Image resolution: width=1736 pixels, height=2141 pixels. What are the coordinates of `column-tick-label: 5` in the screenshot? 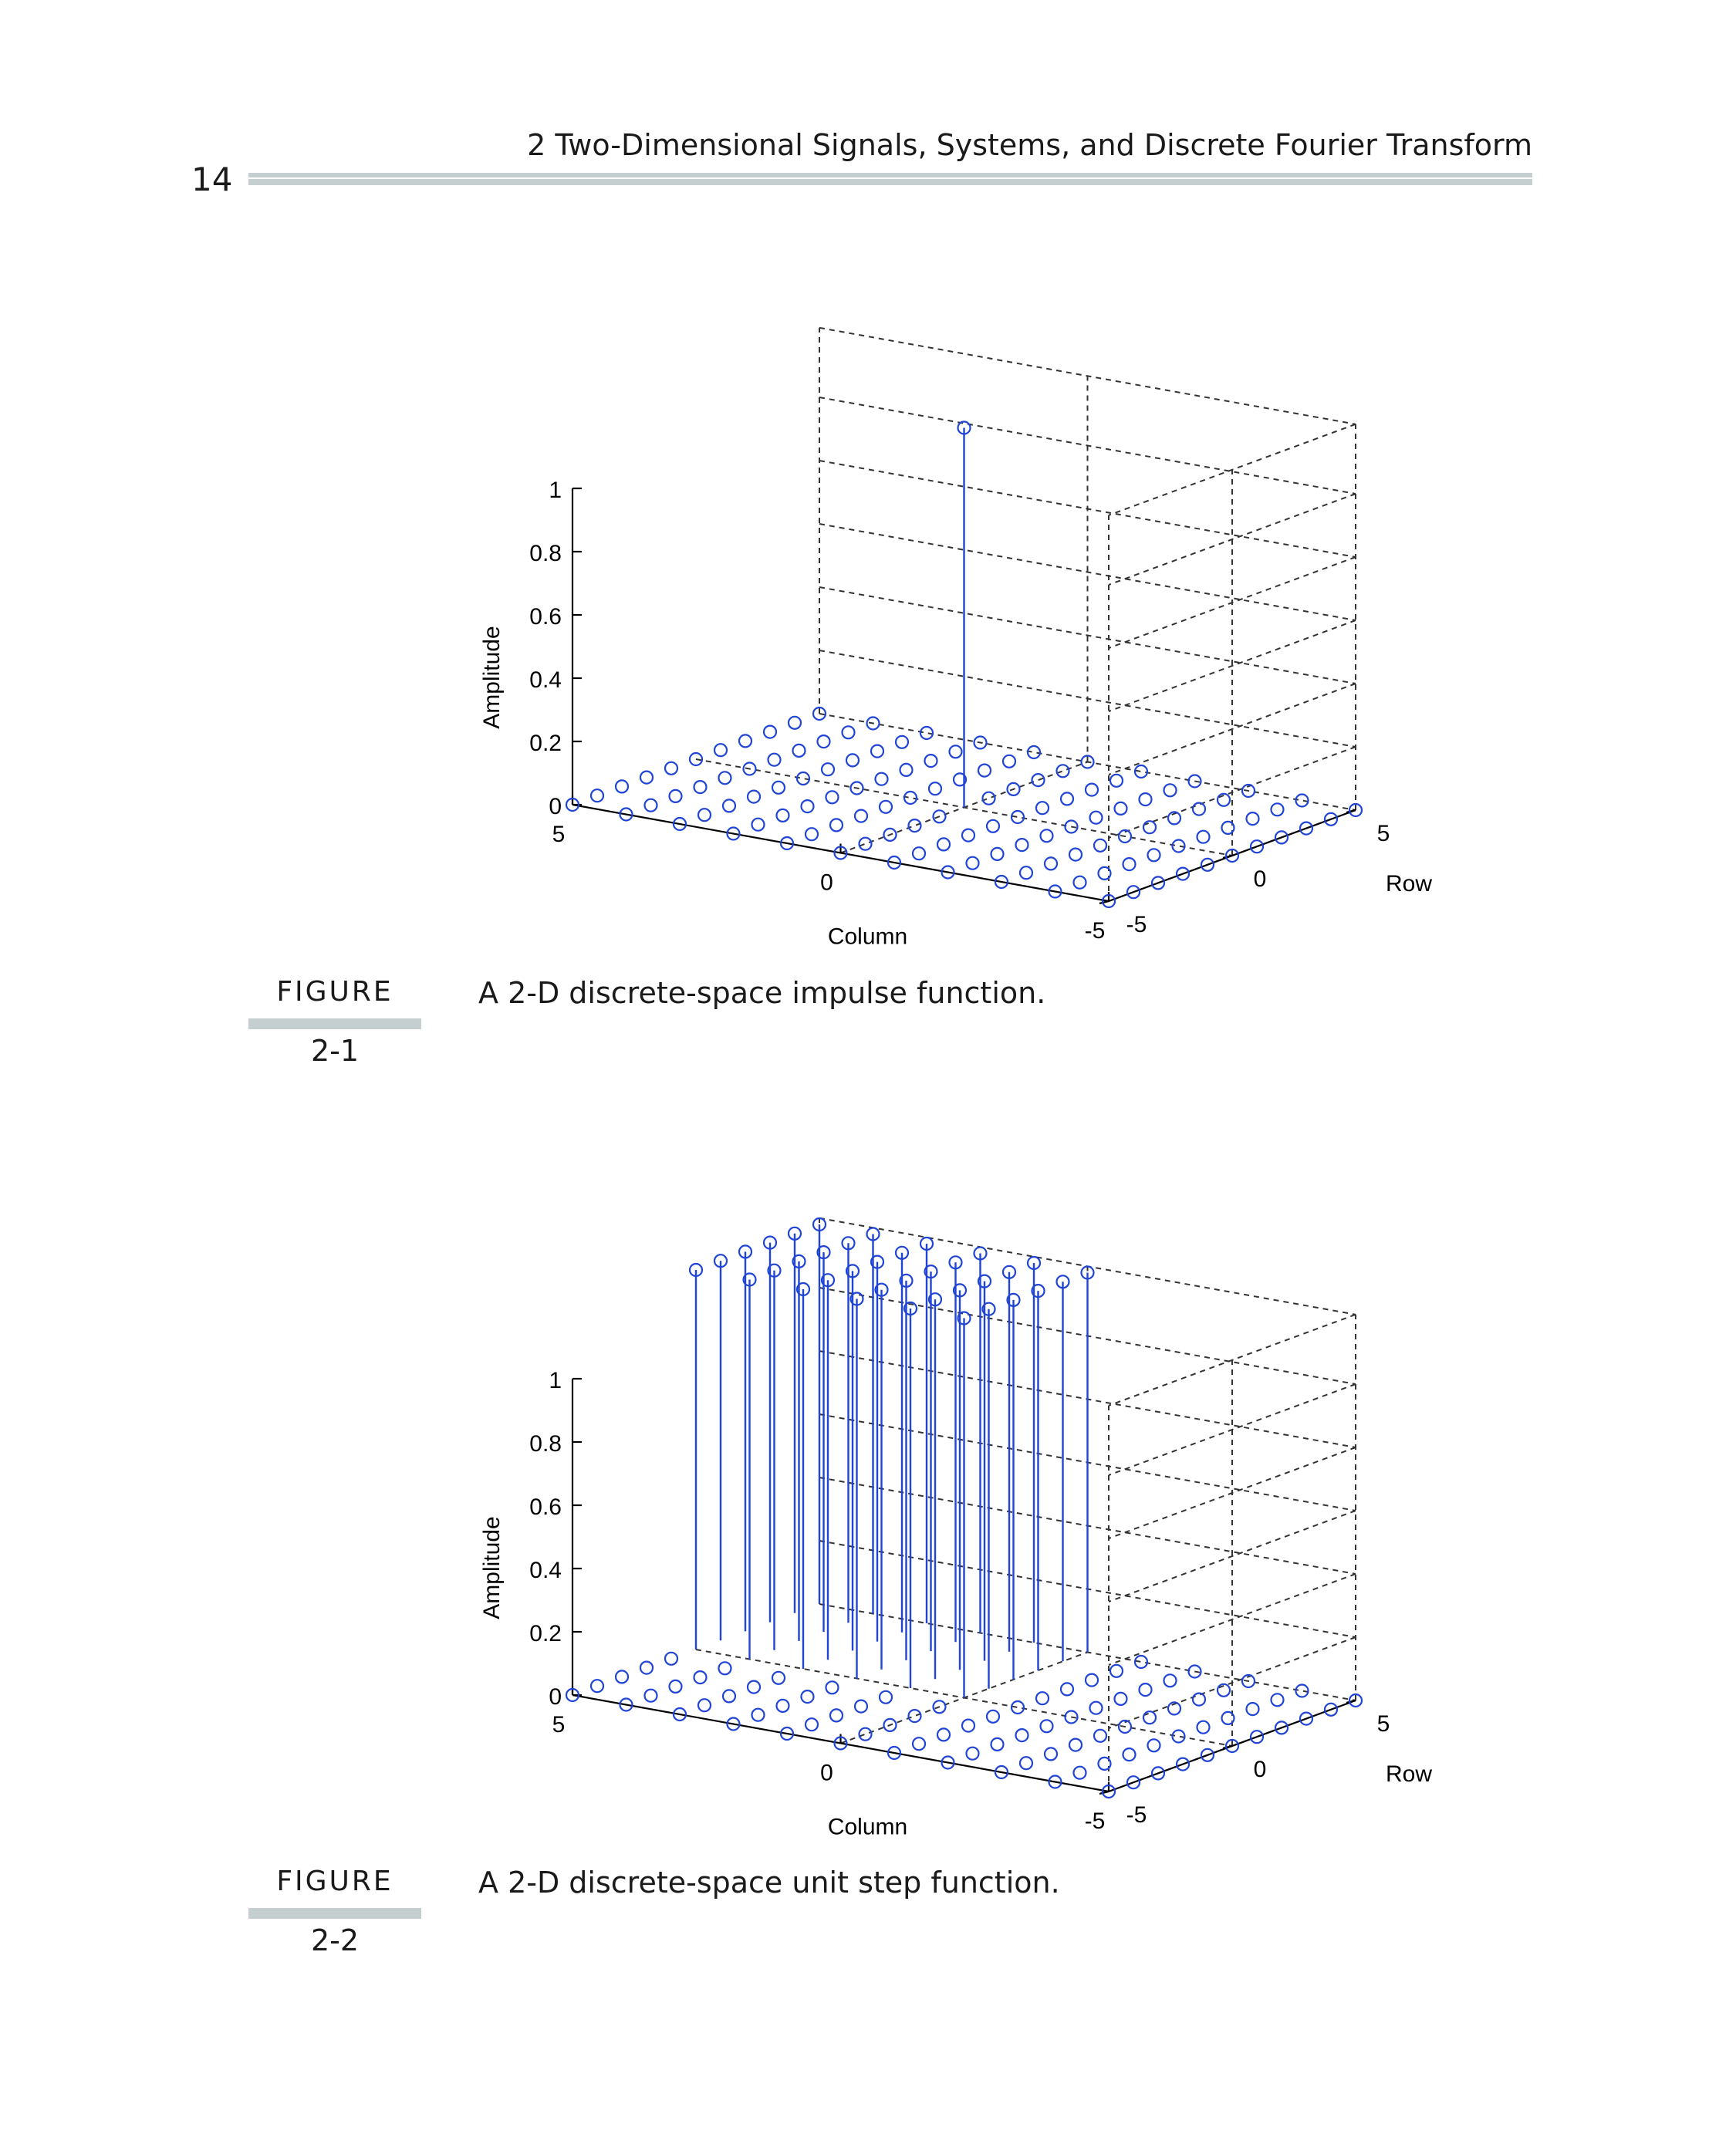 It's located at (559, 834).